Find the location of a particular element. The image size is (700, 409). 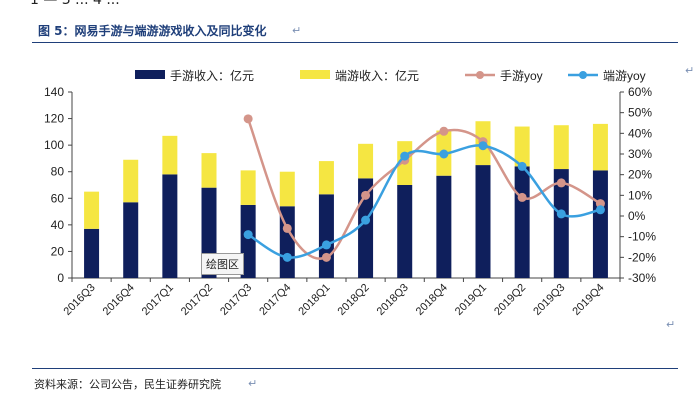

right-tick-label: 0% is located at coordinates (637, 216).